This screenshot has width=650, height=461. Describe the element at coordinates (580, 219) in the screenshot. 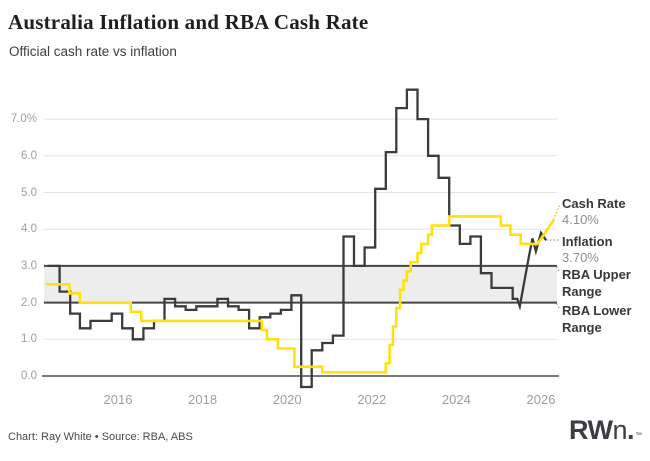

I see `cash-rate-value: 4.10%` at that location.